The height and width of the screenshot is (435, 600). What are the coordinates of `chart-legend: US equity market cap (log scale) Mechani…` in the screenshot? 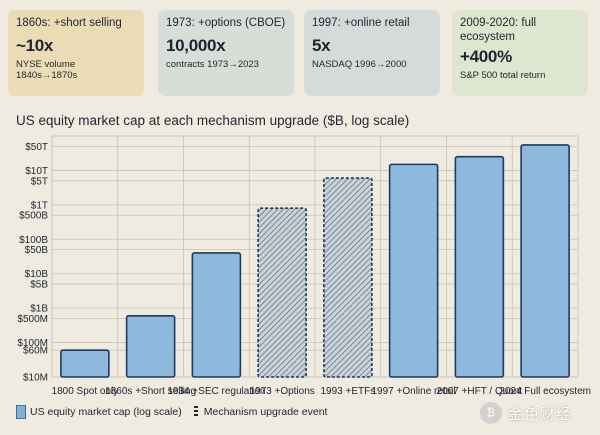 It's located at (171, 412).